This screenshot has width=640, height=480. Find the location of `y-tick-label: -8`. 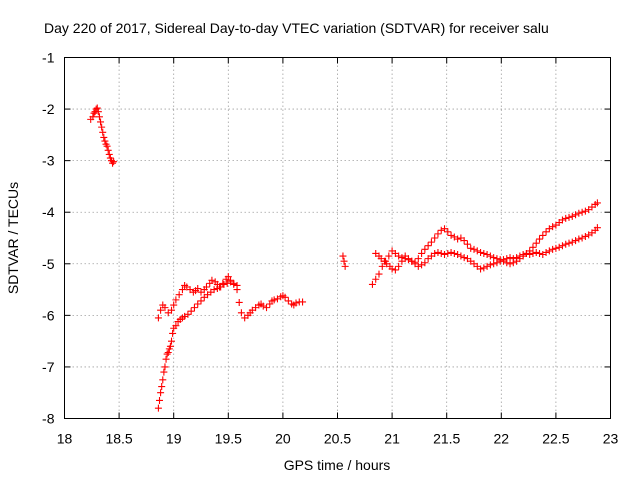

y-tick-label: -8 is located at coordinates (48, 419).